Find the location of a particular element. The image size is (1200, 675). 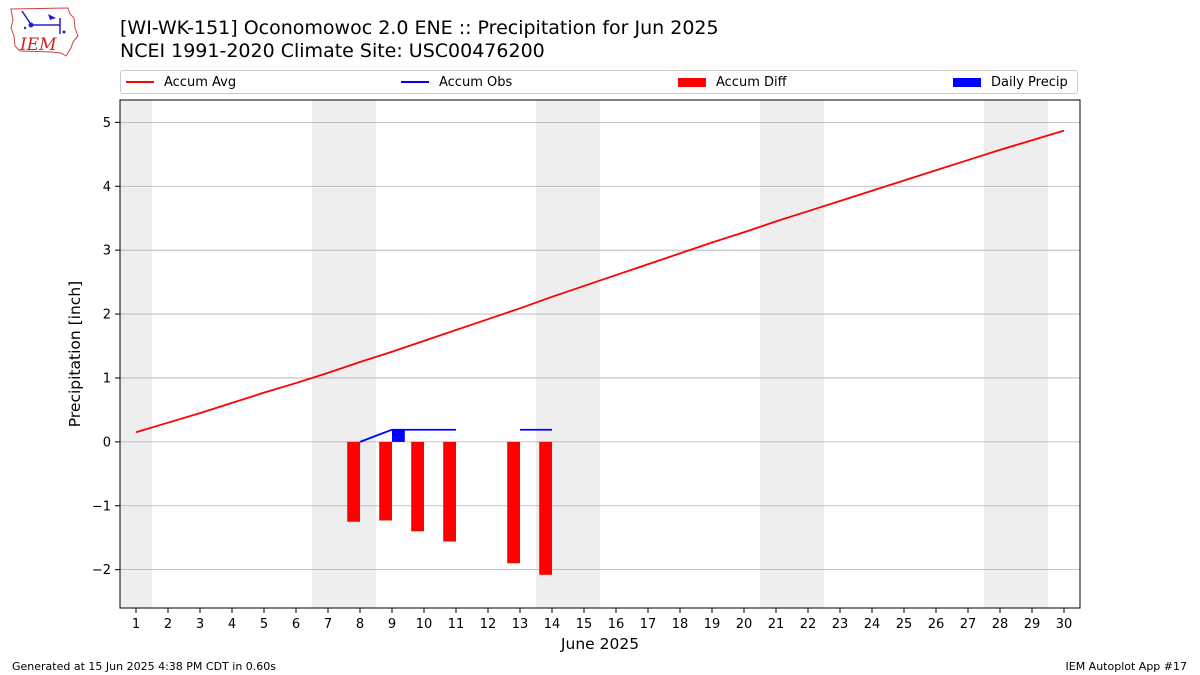

legend-swatch-accum-obs is located at coordinates (415, 82).